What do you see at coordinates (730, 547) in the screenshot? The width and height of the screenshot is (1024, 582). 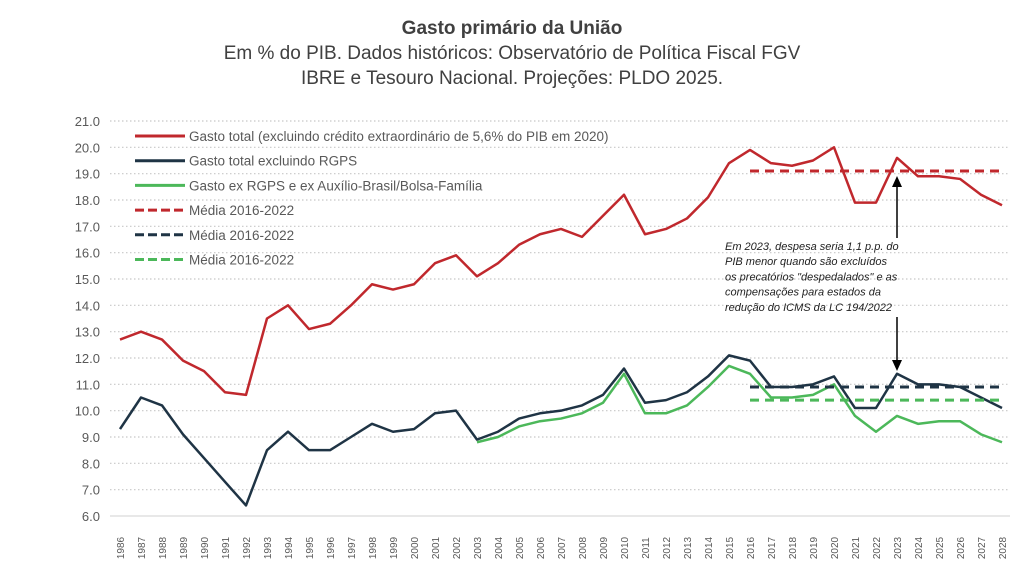 I see `x-tick-label: 2015` at bounding box center [730, 547].